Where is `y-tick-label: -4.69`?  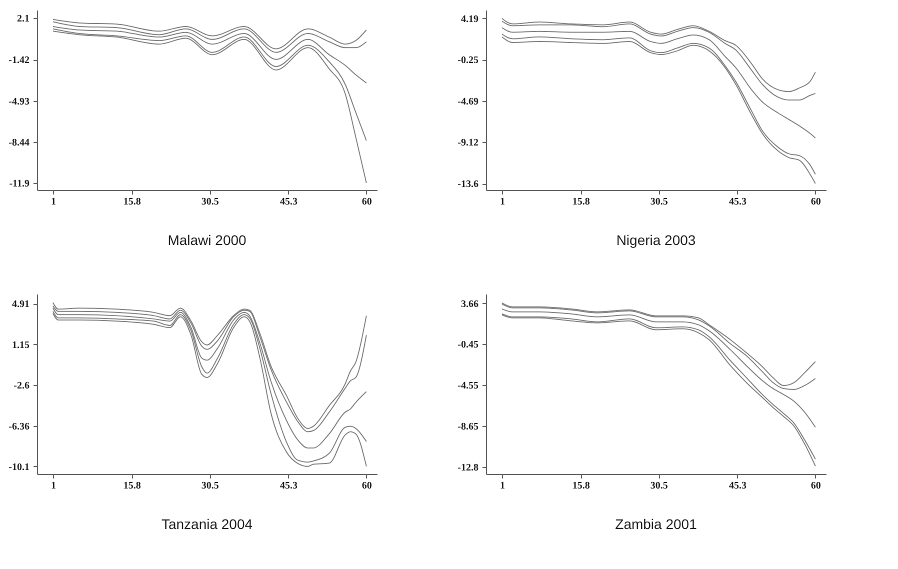 y-tick-label: -4.69 is located at coordinates (468, 102).